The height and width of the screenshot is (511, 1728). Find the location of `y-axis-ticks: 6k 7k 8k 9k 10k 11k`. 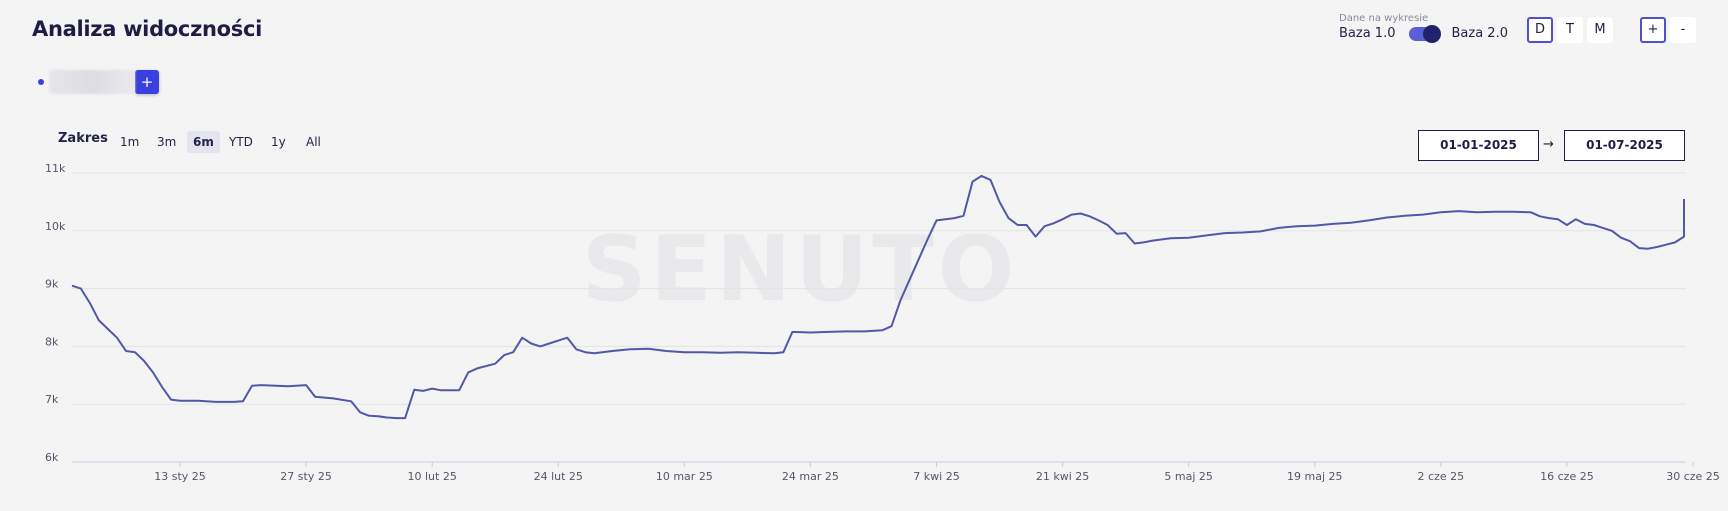

y-axis-ticks: 6k 7k 8k 9k 10k 11k is located at coordinates (55, 313).